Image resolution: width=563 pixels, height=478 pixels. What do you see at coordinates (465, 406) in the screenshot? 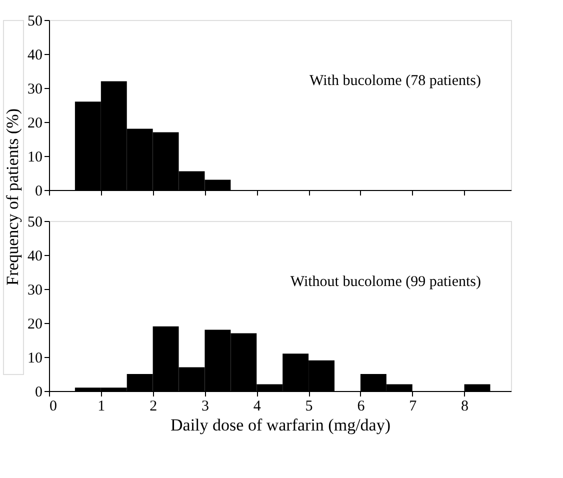
I see `x-tick-label: 8` at bounding box center [465, 406].